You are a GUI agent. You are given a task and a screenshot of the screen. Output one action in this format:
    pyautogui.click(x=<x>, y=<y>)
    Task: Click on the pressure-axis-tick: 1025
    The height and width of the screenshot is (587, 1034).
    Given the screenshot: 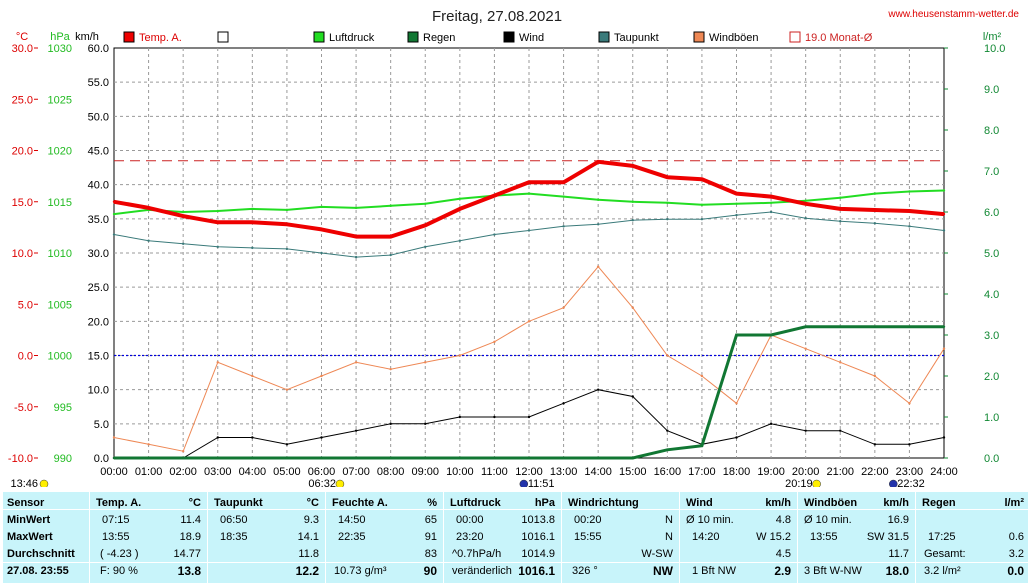 What is the action you would take?
    pyautogui.click(x=60, y=100)
    